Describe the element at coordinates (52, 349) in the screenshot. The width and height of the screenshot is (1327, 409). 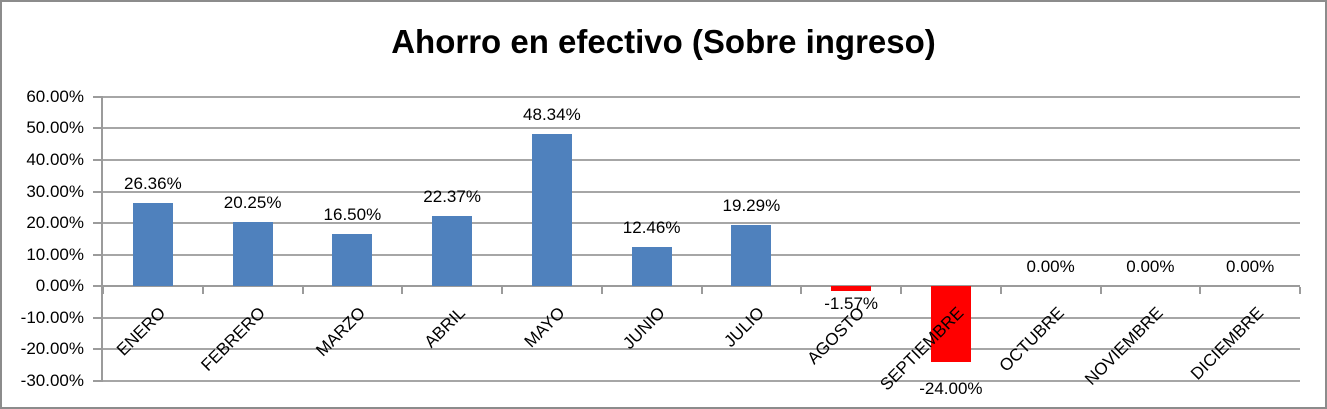
I see `y-axis-tick-label: -20.00%` at that location.